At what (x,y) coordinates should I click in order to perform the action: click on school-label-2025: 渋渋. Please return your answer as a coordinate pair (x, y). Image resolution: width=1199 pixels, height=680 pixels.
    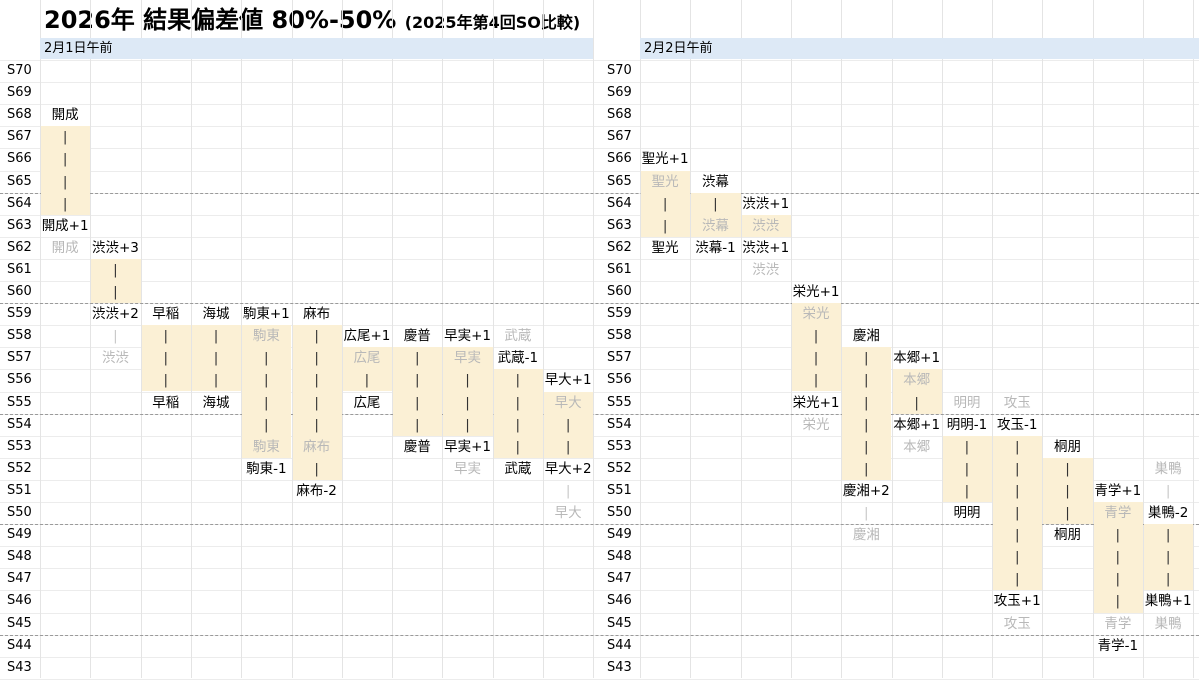
    Looking at the image, I should click on (766, 269).